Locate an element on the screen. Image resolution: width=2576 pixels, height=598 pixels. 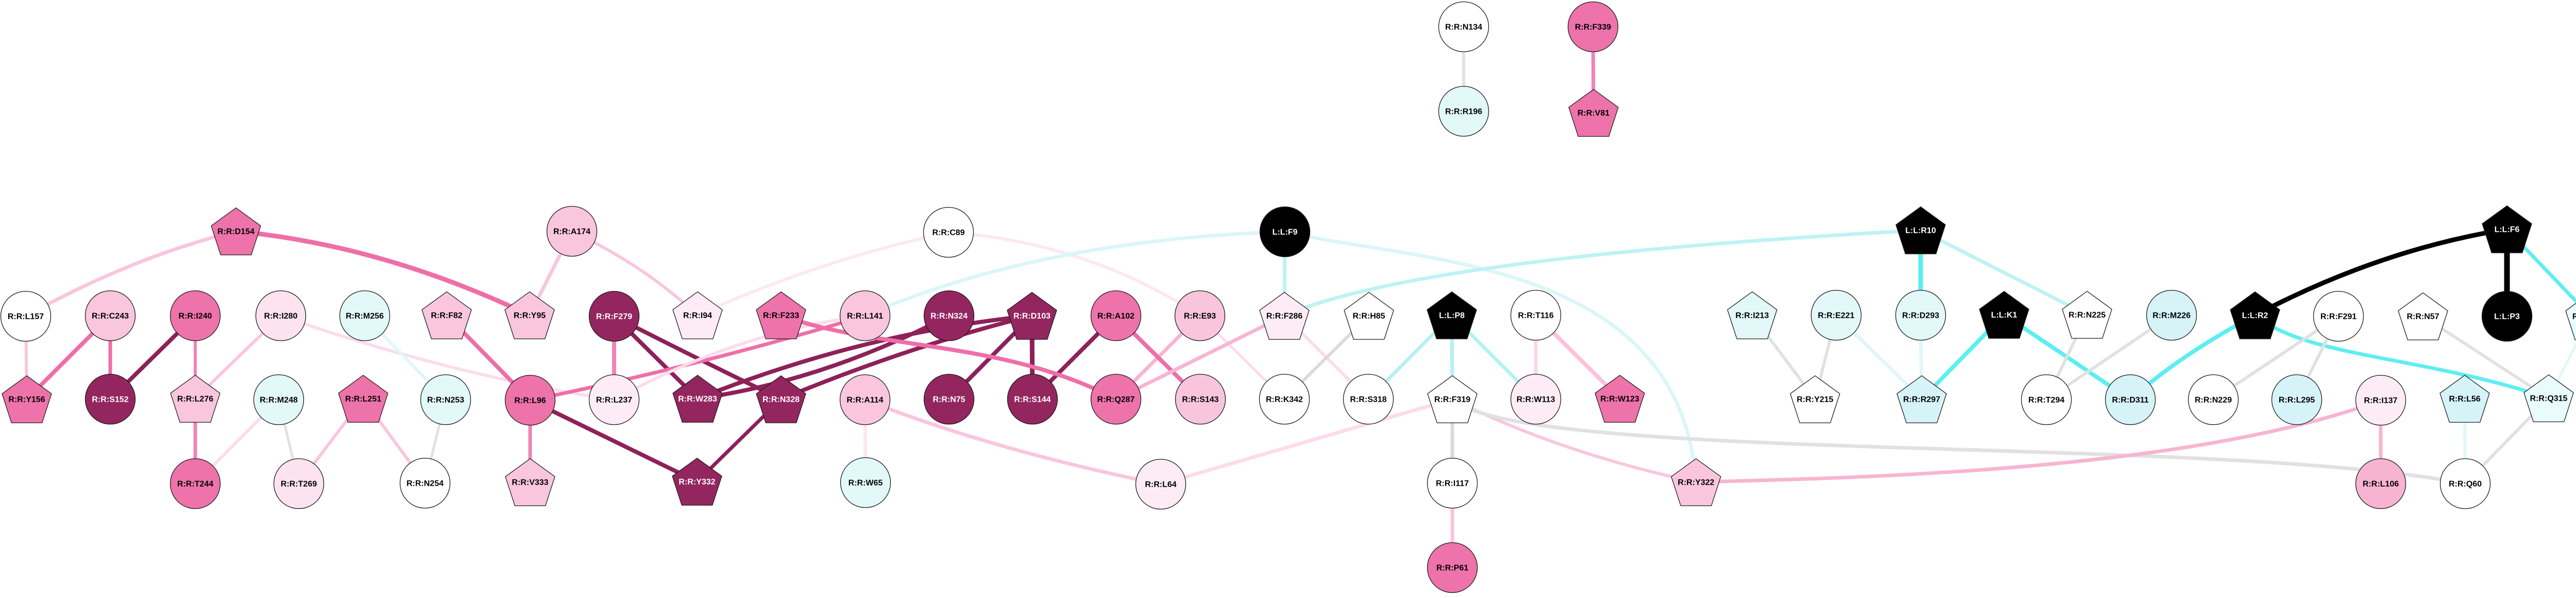
svg-text: R:R:E221 is located at coordinates (1836, 316).